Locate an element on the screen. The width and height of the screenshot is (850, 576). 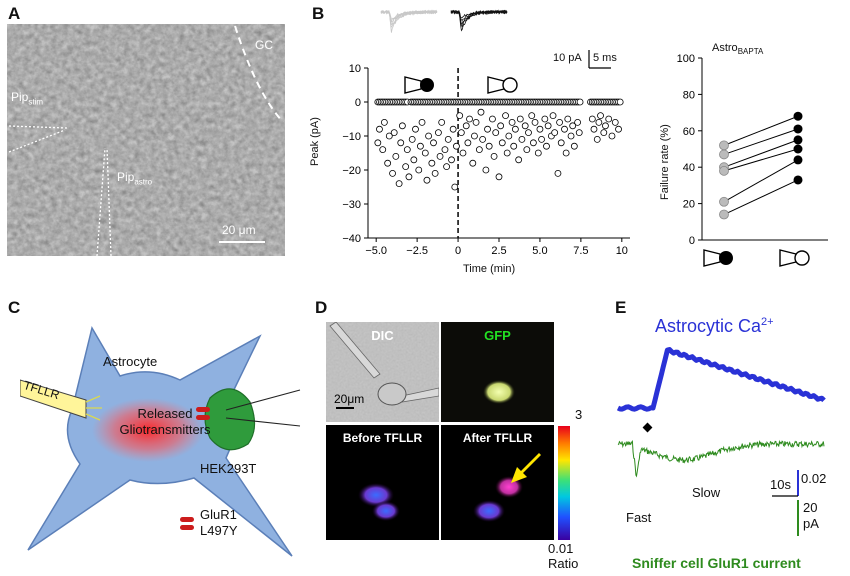
failure-ytick-label: 60 is located at coordinates (689, 132).